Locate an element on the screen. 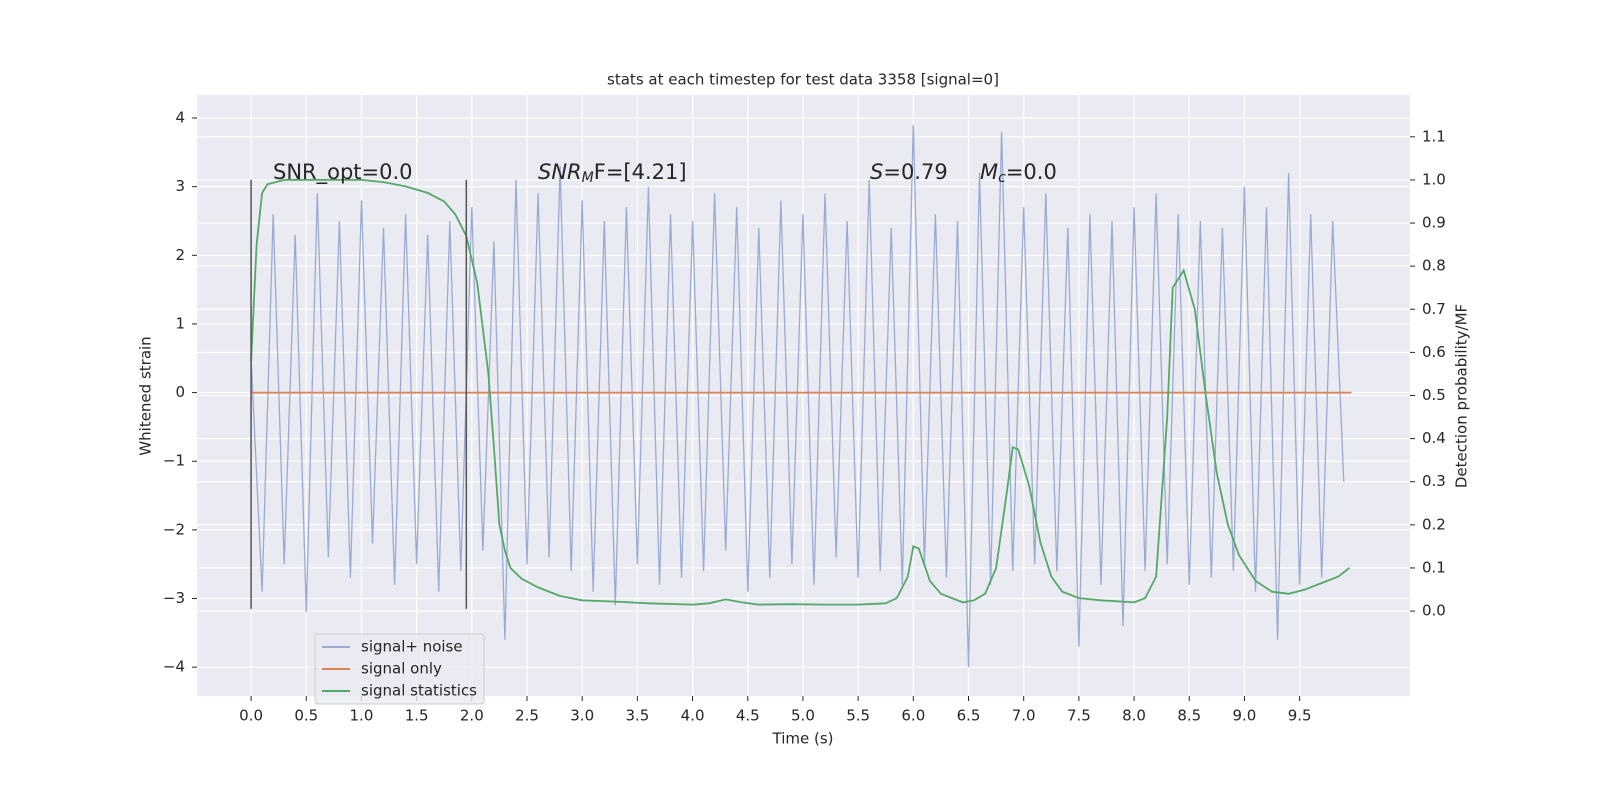 The height and width of the screenshot is (804, 1600). annotation-part: =0.79 is located at coordinates (915, 172).